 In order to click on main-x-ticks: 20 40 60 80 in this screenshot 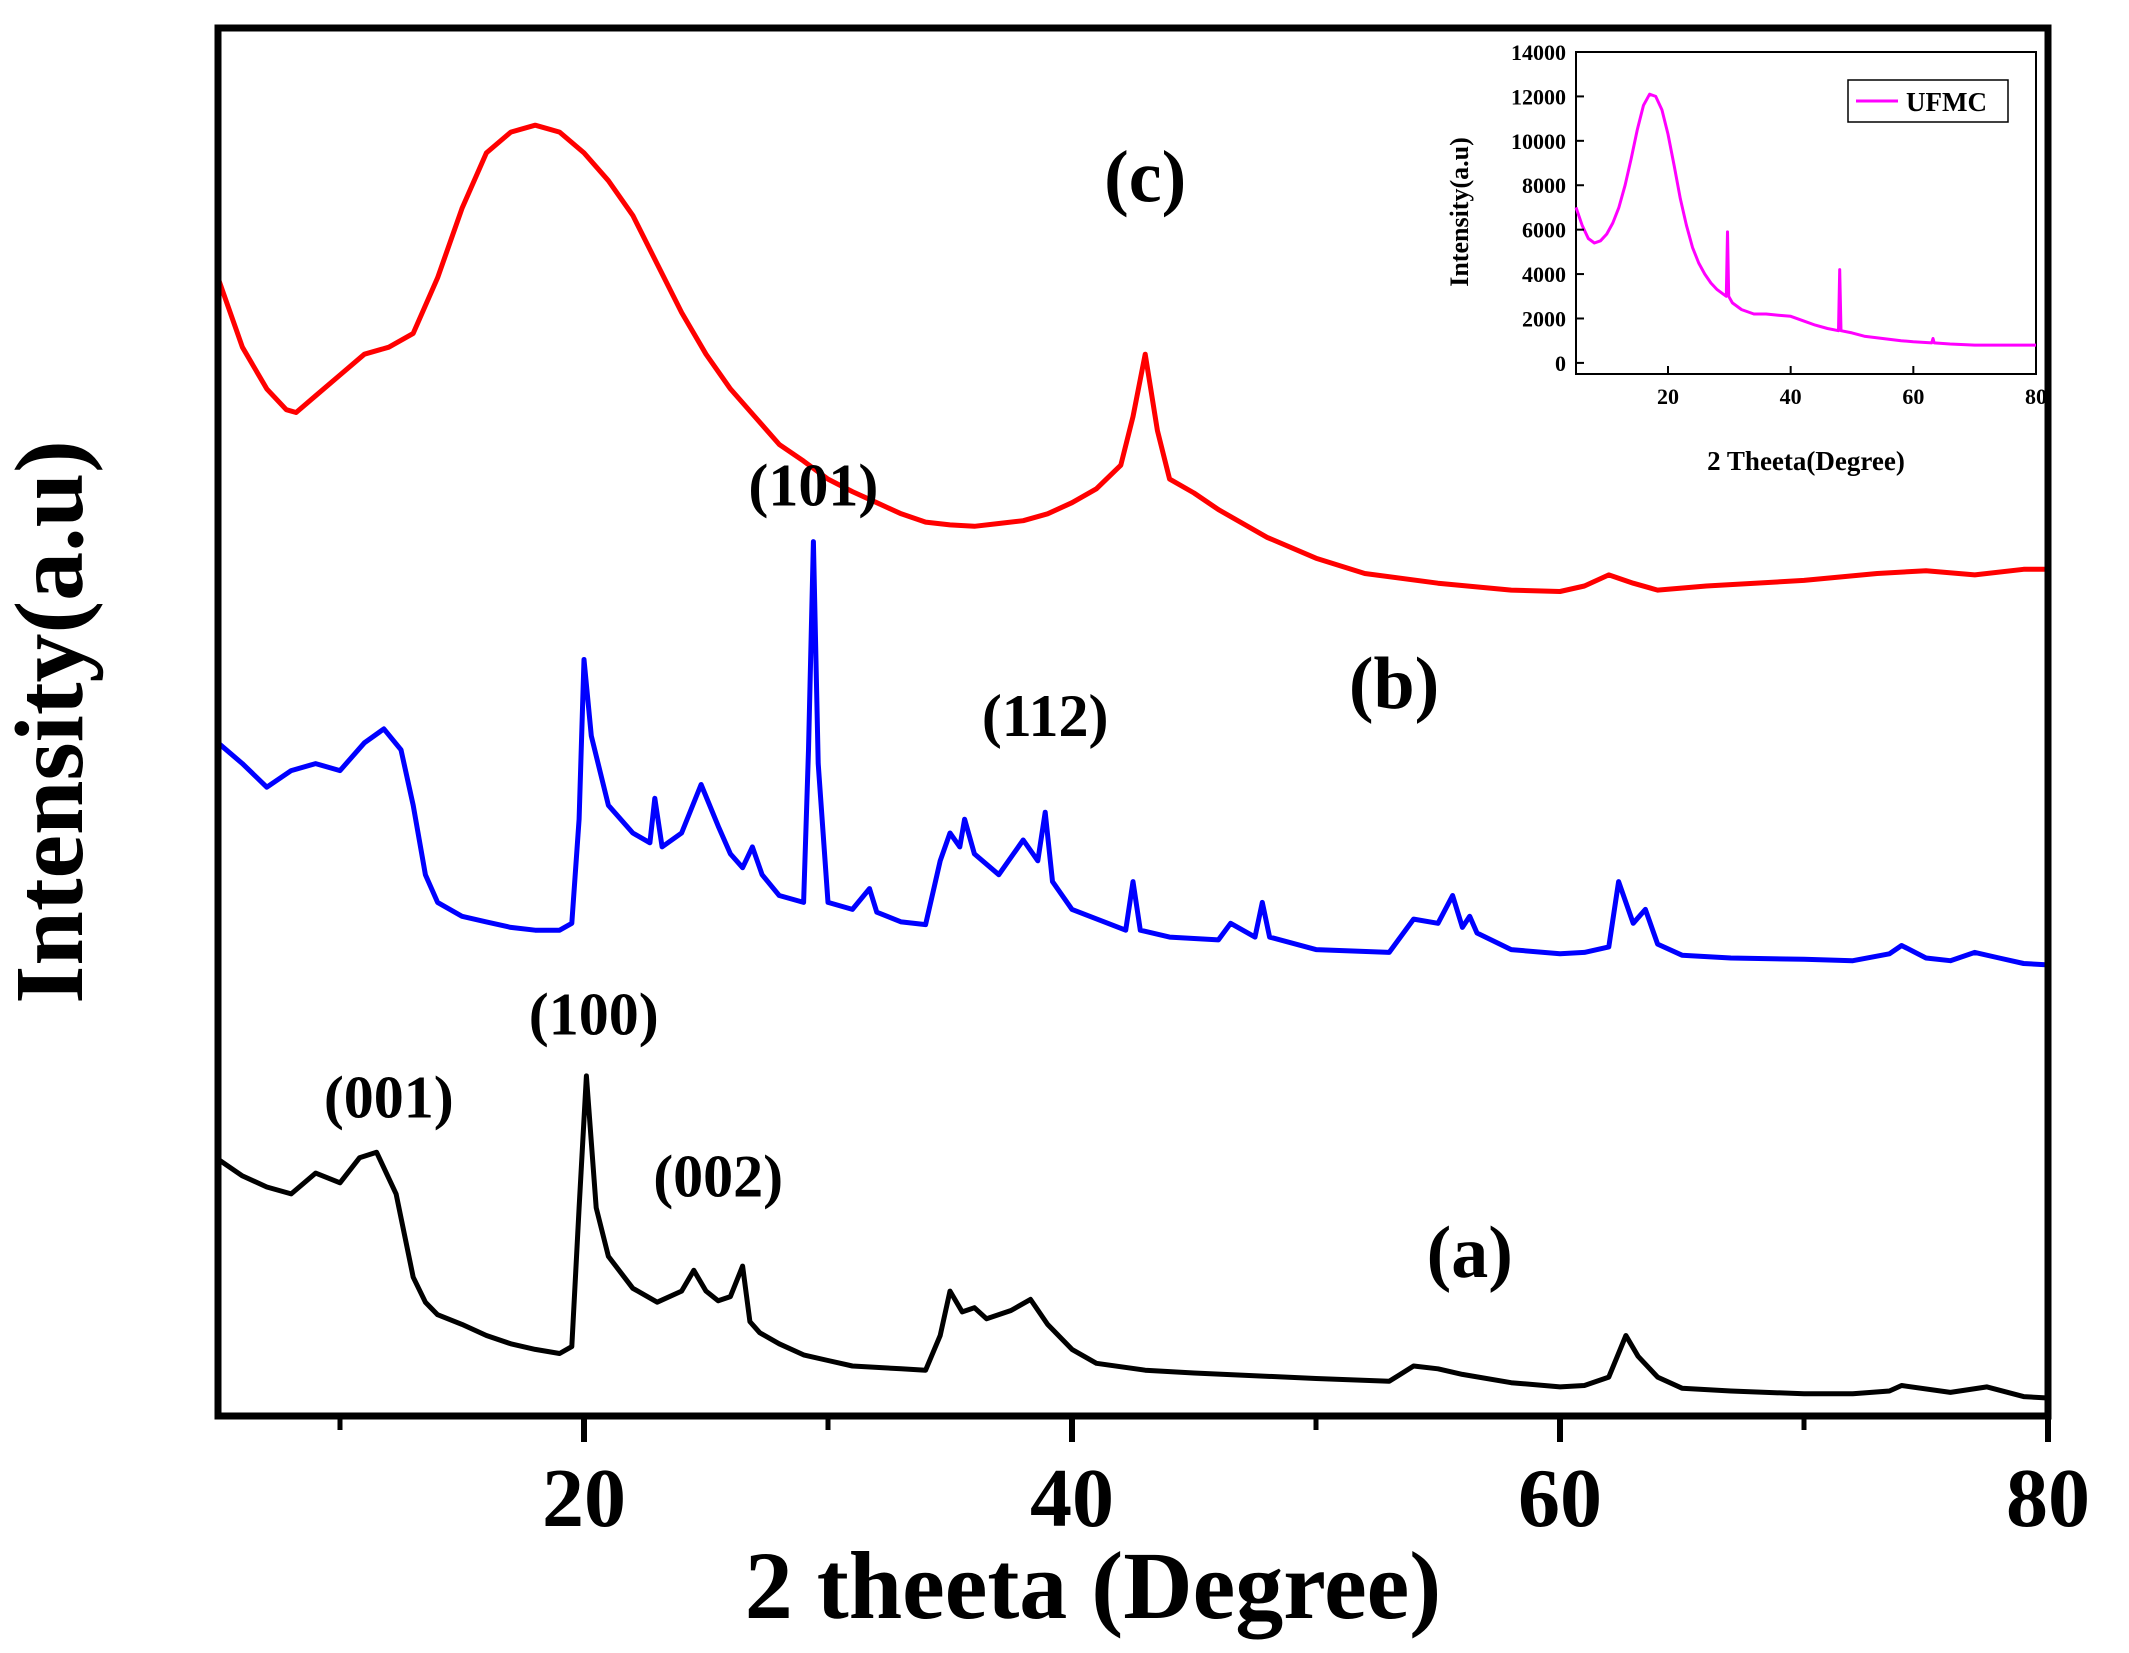, I will do `click(1213, 1480)`.